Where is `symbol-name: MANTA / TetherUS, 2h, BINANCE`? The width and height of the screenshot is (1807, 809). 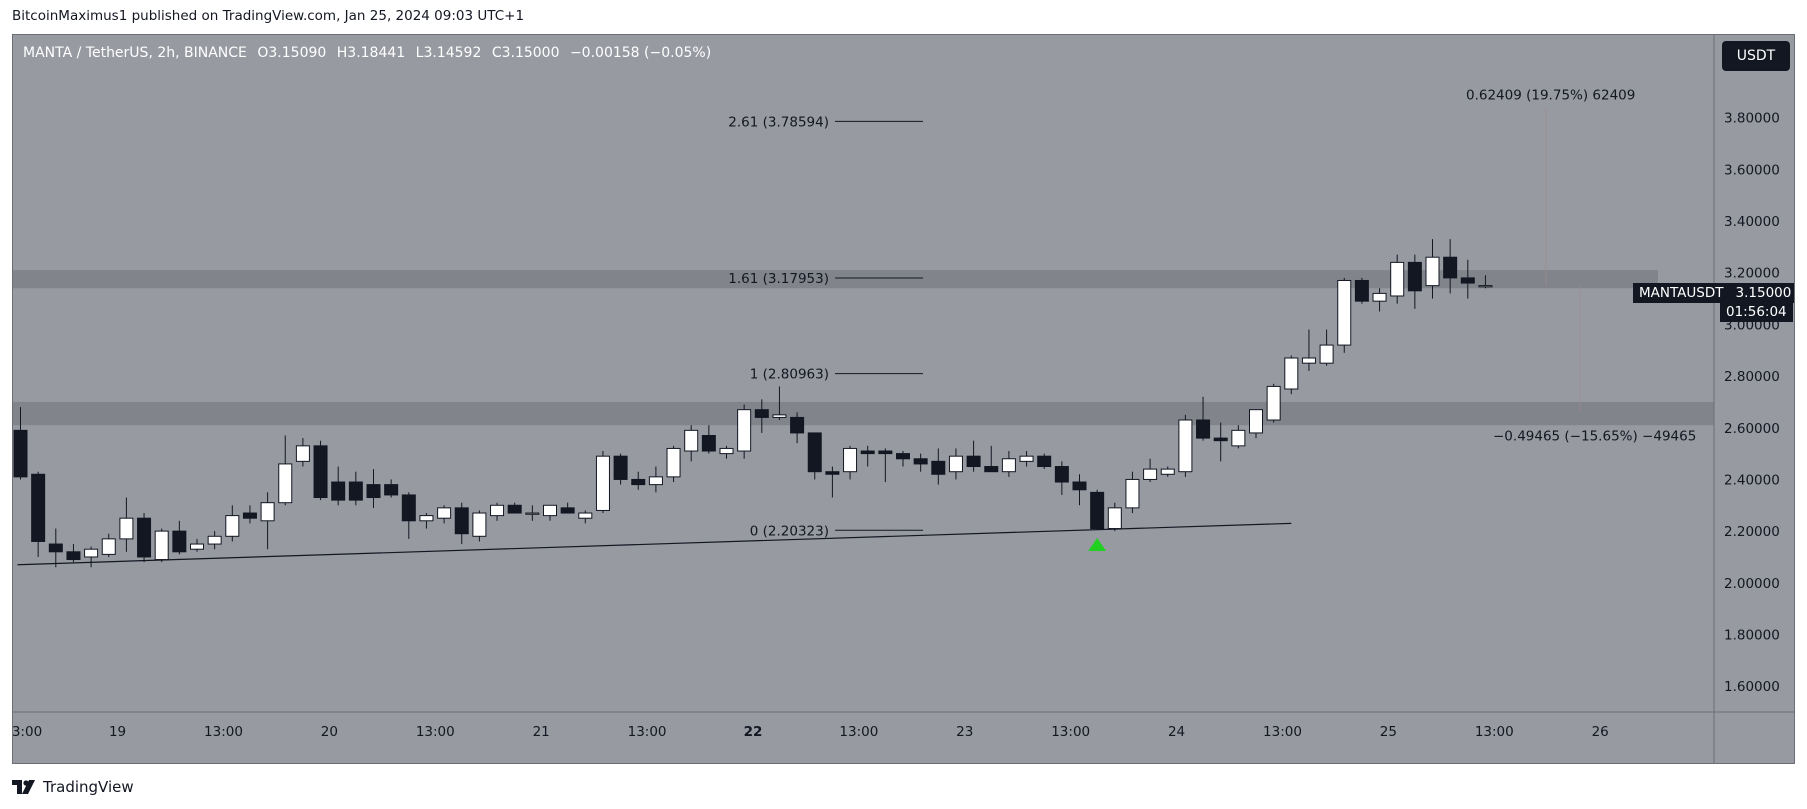
symbol-name: MANTA / TetherUS, 2h, BINANCE is located at coordinates (135, 53).